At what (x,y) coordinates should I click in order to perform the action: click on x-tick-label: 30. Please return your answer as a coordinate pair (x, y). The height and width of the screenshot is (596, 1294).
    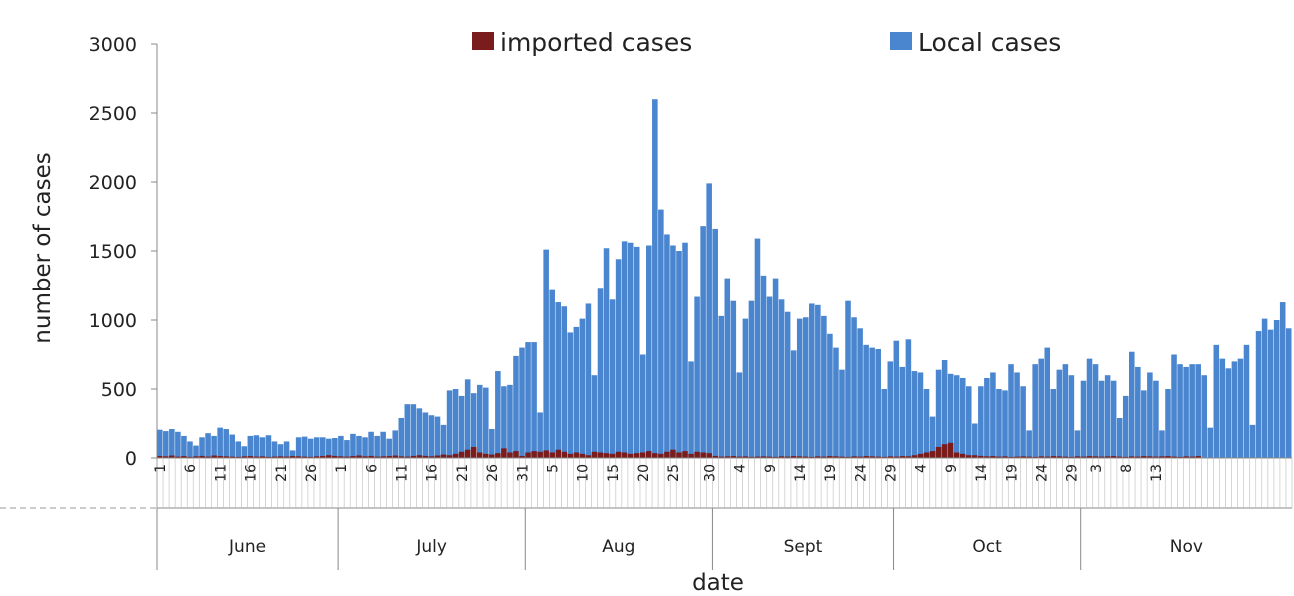
    Looking at the image, I should click on (710, 473).